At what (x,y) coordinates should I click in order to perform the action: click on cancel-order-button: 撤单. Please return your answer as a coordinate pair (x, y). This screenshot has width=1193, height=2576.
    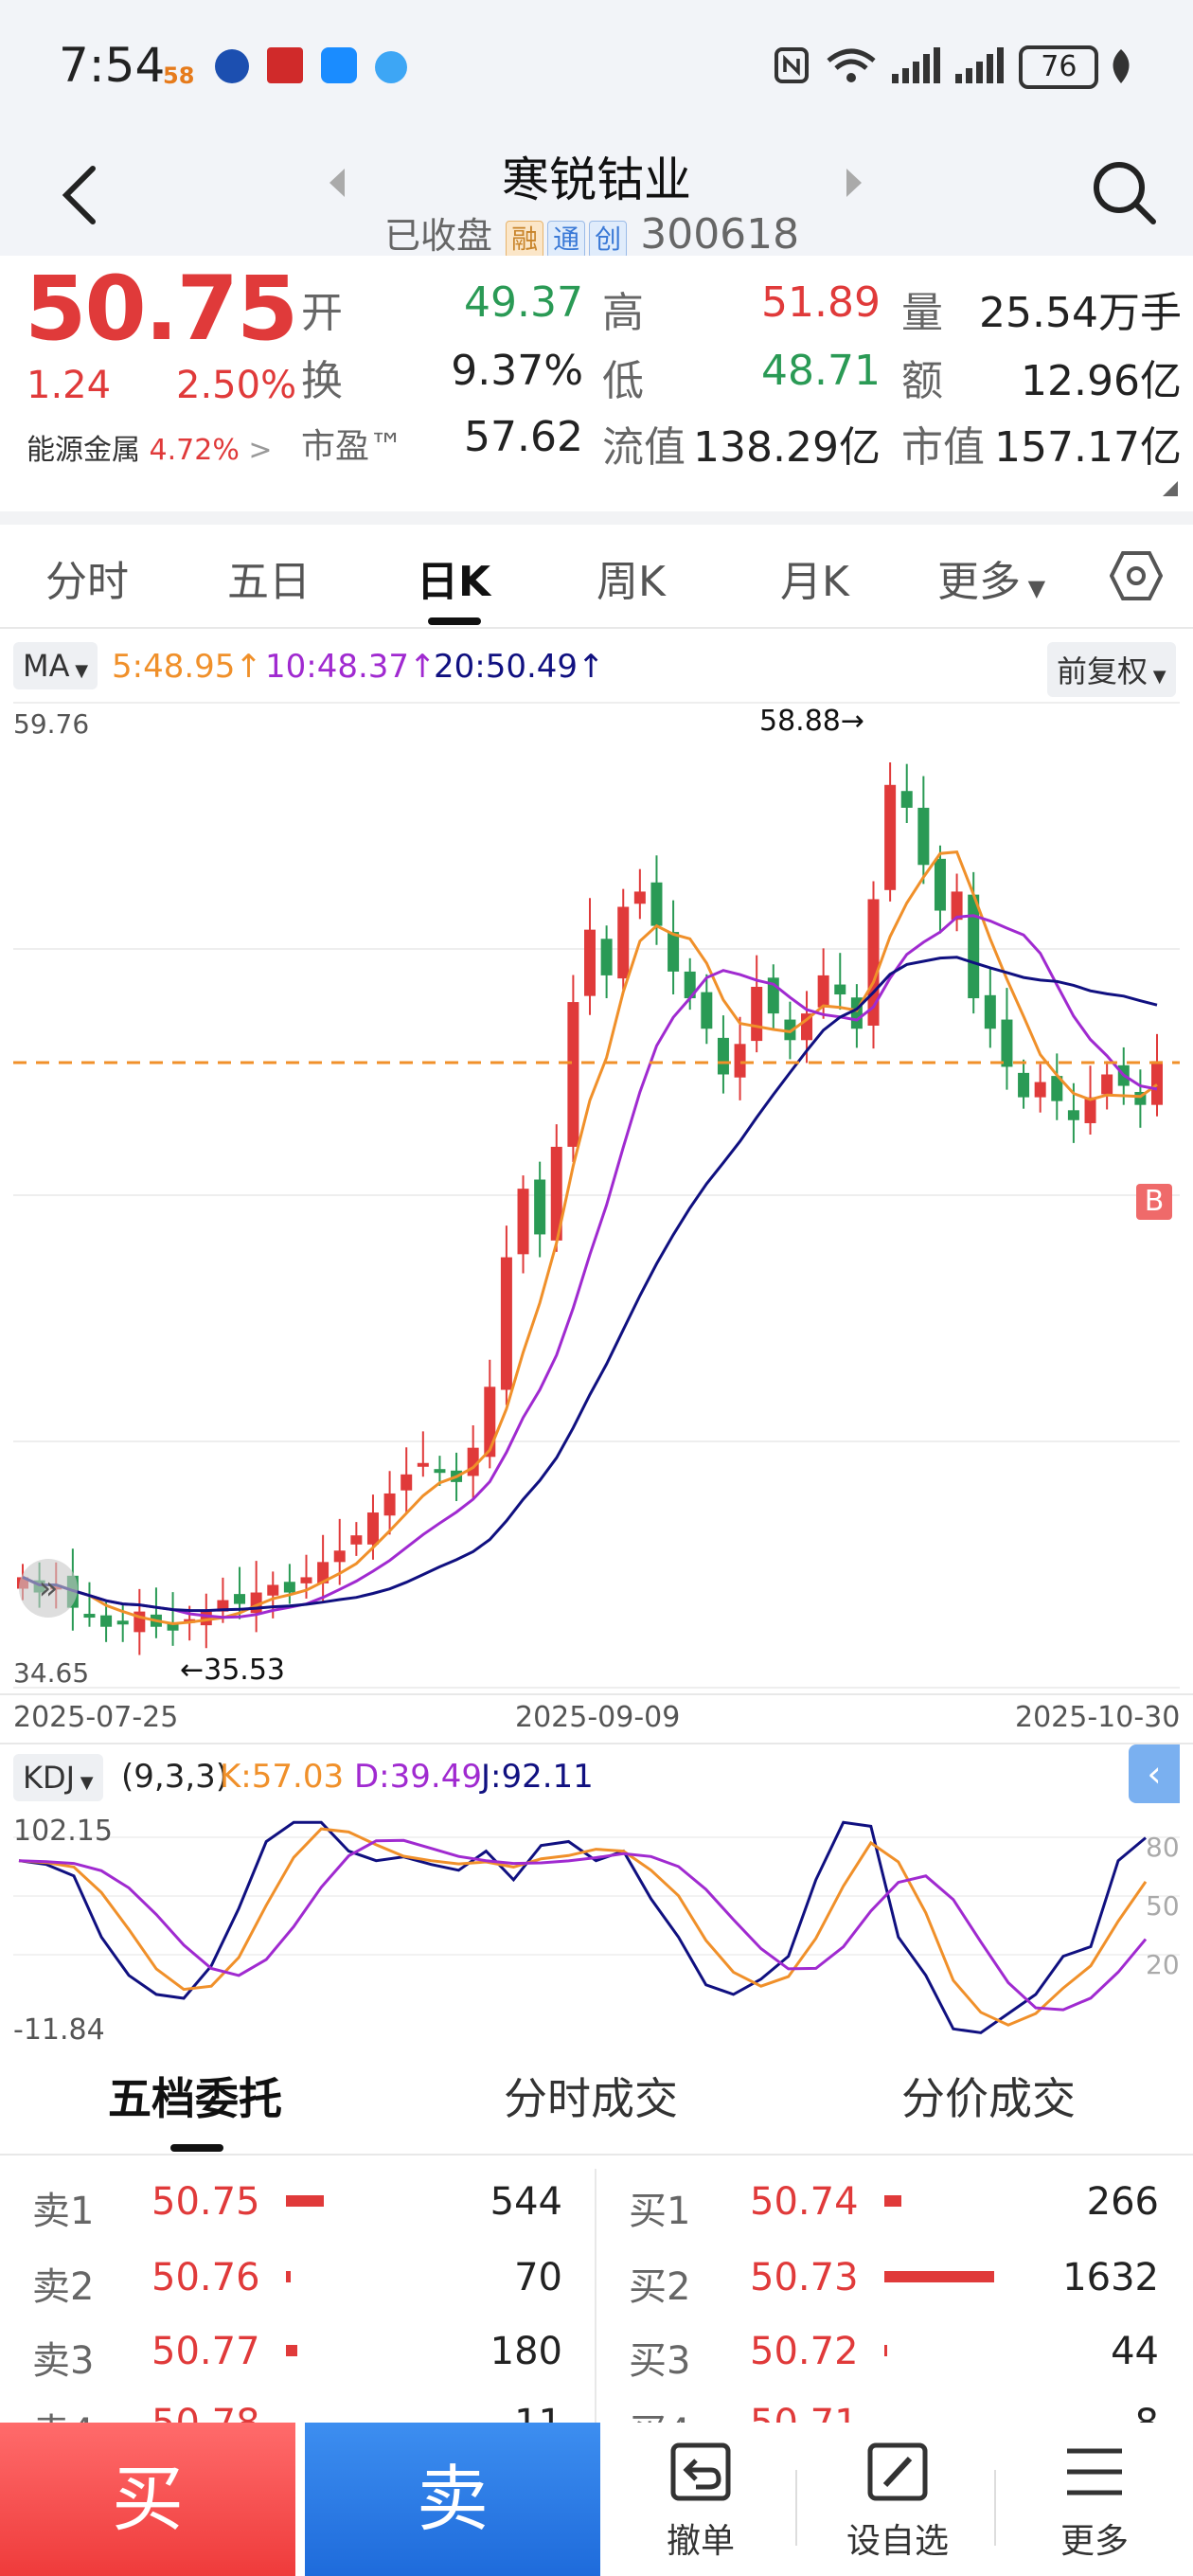
    Looking at the image, I should click on (700, 2502).